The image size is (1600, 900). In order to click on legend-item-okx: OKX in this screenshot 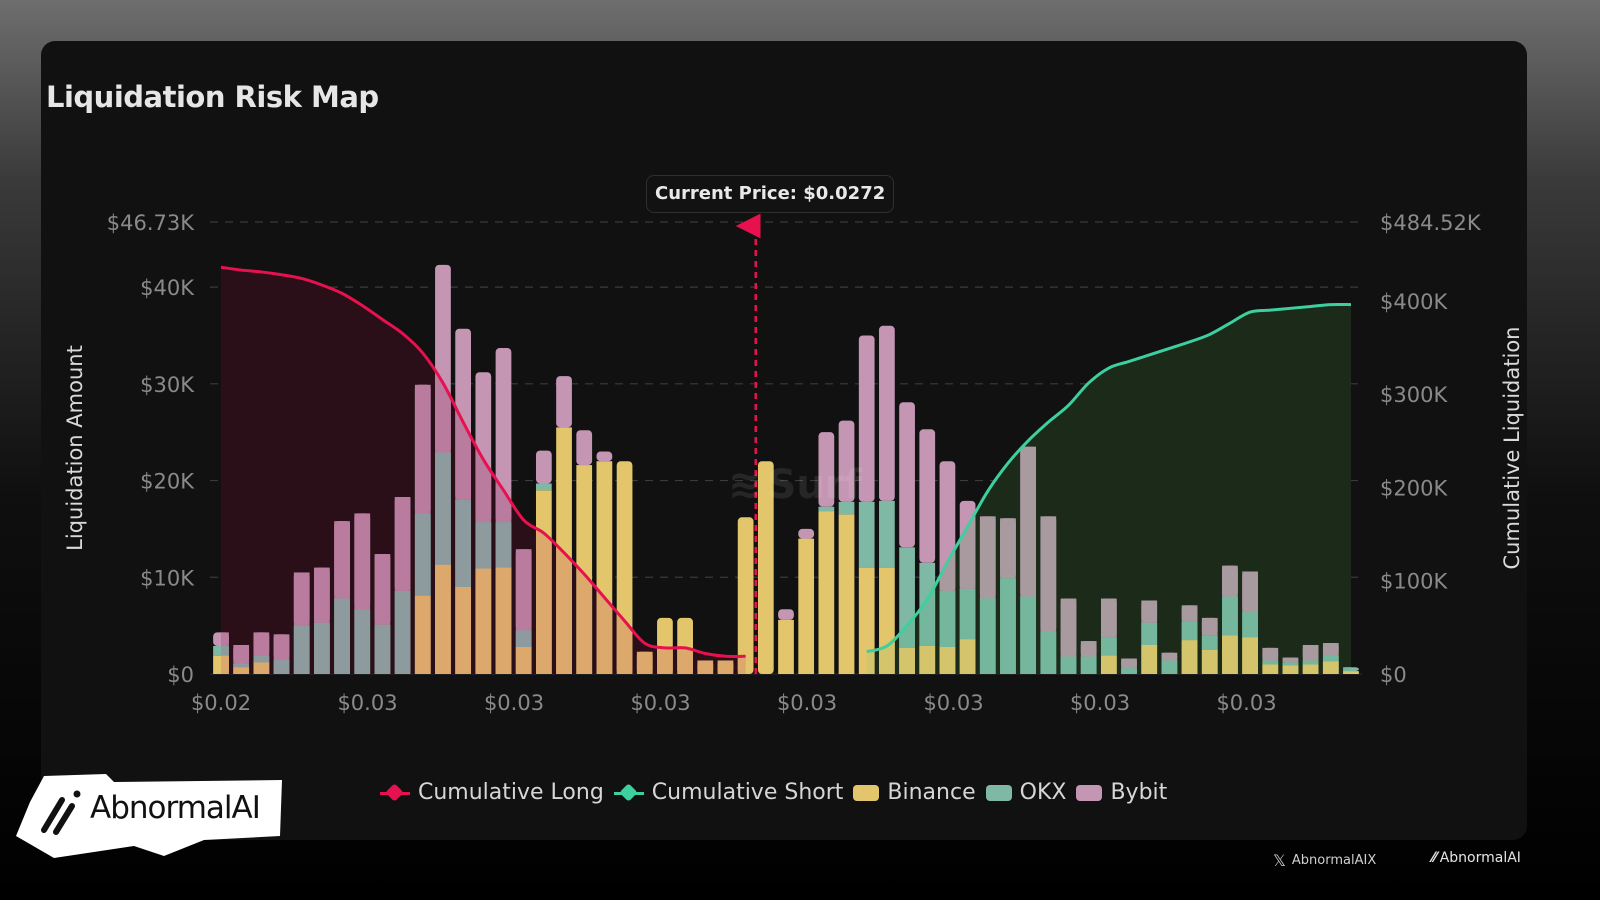, I will do `click(1025, 792)`.